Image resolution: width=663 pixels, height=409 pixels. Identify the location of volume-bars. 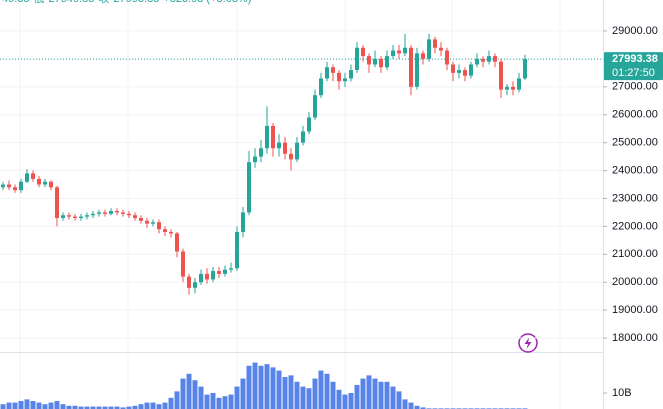
(264, 385).